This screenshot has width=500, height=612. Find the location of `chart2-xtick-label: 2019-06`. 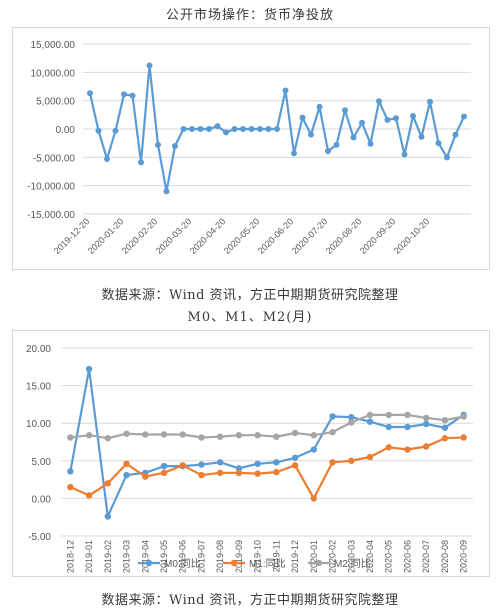

chart2-xtick-label: 2019-06 is located at coordinates (183, 556).